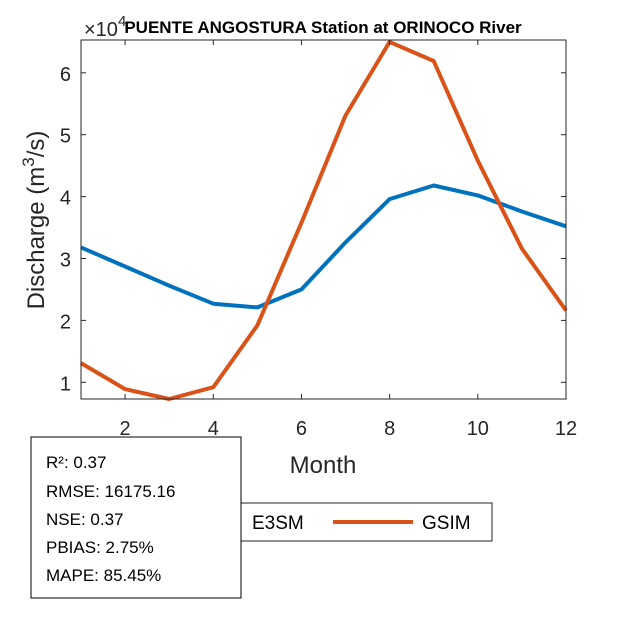 Image resolution: width=625 pixels, height=625 pixels. Describe the element at coordinates (323, 465) in the screenshot. I see `x-axis-label: Month` at that location.